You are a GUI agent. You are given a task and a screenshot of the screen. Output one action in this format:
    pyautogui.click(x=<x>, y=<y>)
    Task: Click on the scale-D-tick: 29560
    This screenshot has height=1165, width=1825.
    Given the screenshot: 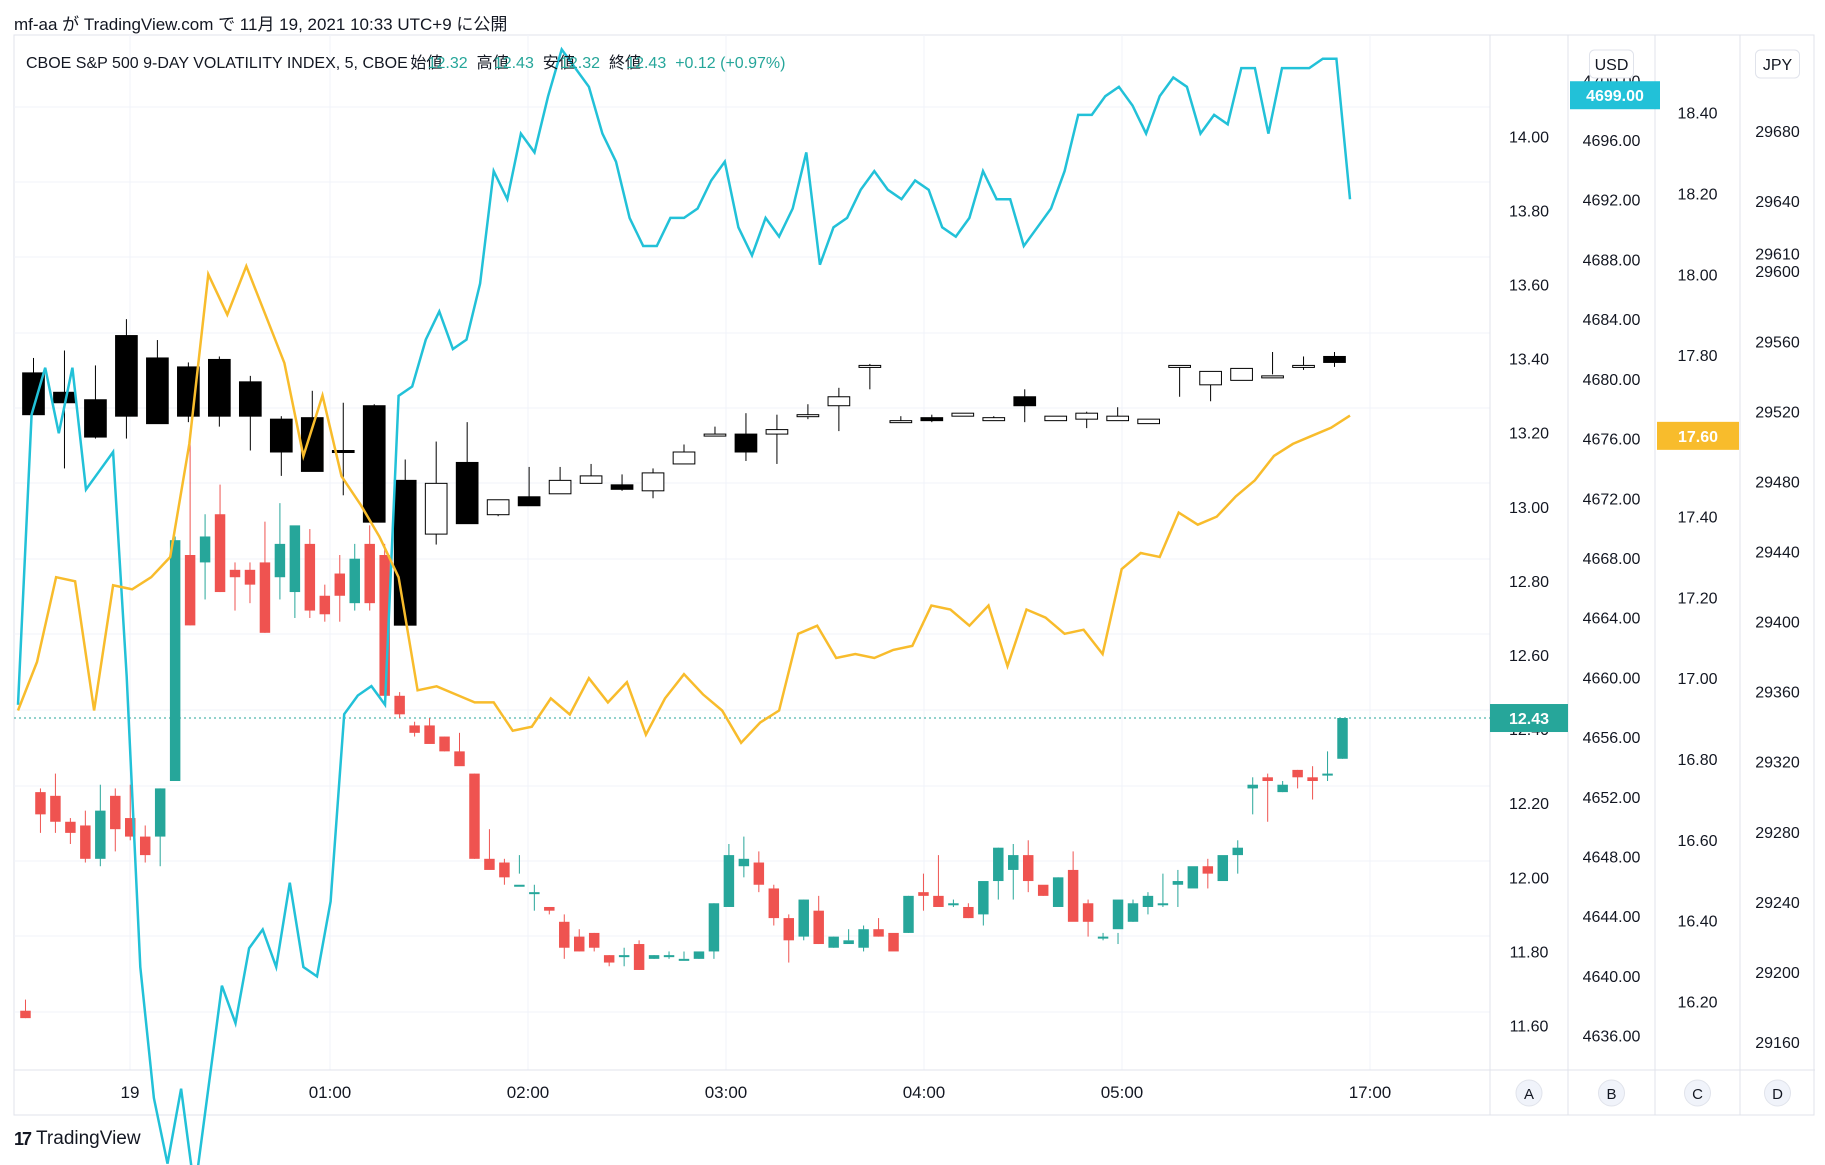 What is the action you would take?
    pyautogui.click(x=1777, y=342)
    